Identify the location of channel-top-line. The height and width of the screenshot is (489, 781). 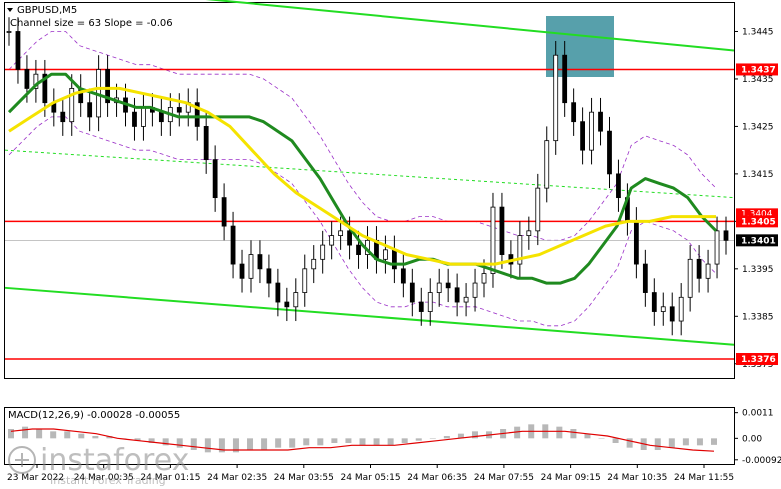
(470, 26).